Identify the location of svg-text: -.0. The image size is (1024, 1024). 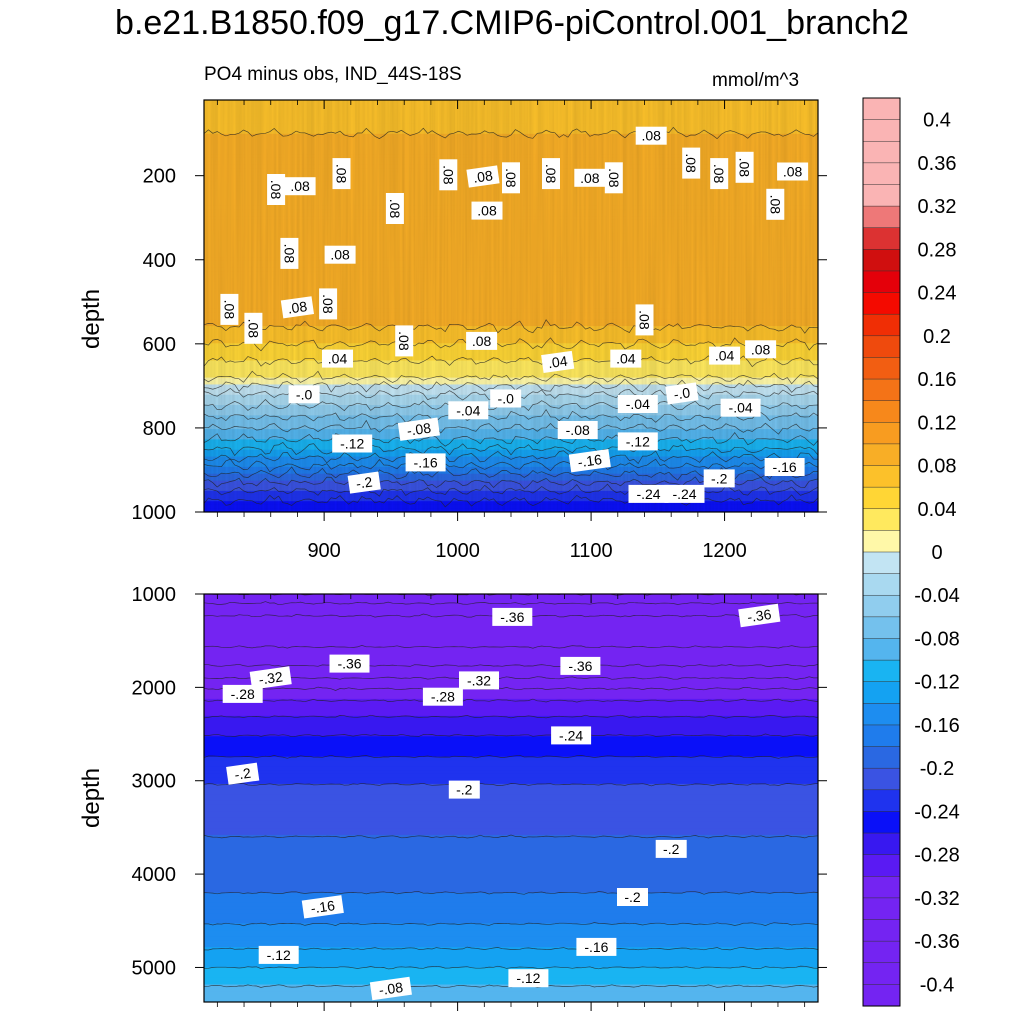
(506, 399).